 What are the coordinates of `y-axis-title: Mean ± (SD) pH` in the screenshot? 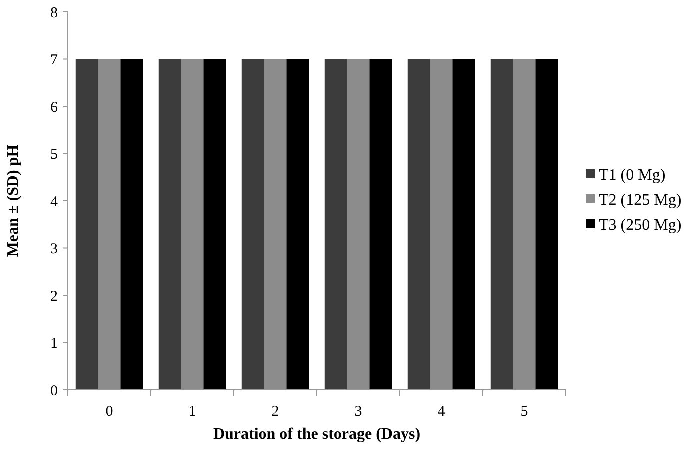 It's located at (13, 201).